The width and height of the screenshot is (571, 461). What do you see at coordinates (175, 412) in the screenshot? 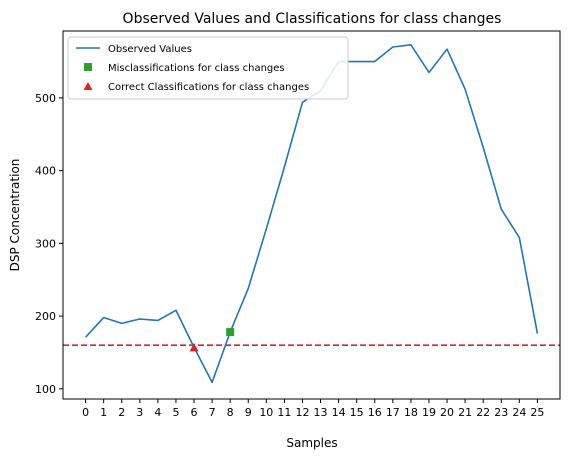
I see `x-tick-label: 5` at bounding box center [175, 412].